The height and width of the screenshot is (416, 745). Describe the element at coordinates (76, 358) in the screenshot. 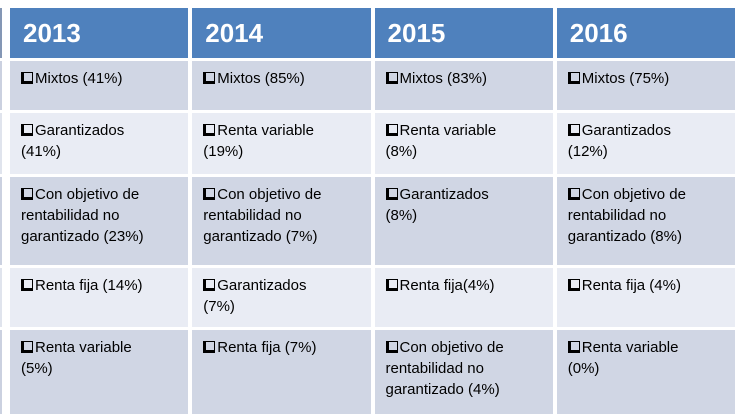

I see `cell-text: Renta variable (5%)` at that location.